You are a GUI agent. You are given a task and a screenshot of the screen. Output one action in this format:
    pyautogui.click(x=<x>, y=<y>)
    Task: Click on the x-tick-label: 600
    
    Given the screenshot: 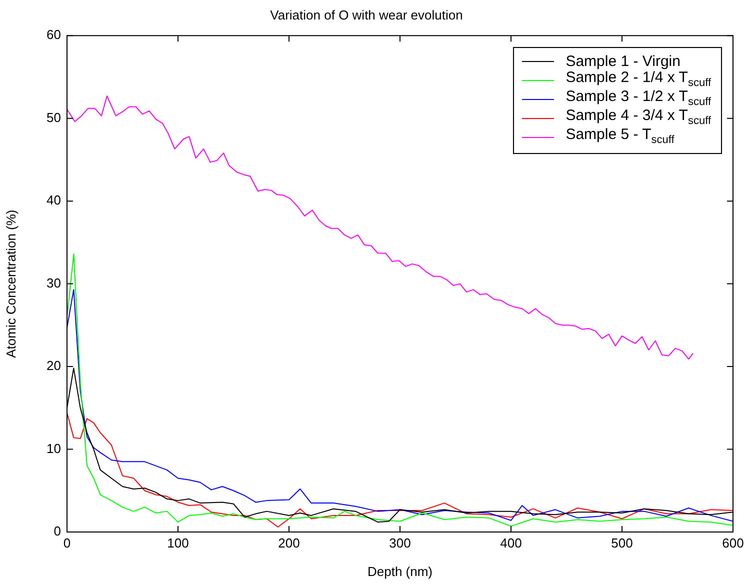 What is the action you would take?
    pyautogui.click(x=733, y=542)
    